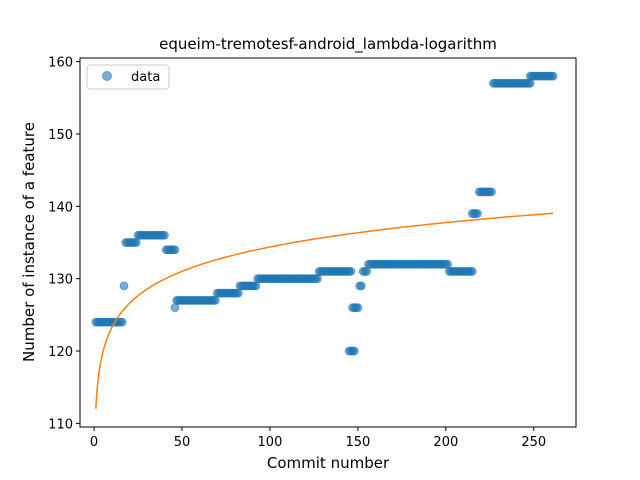 The width and height of the screenshot is (640, 480). What do you see at coordinates (533, 442) in the screenshot?
I see `x-tick-label: 250` at bounding box center [533, 442].